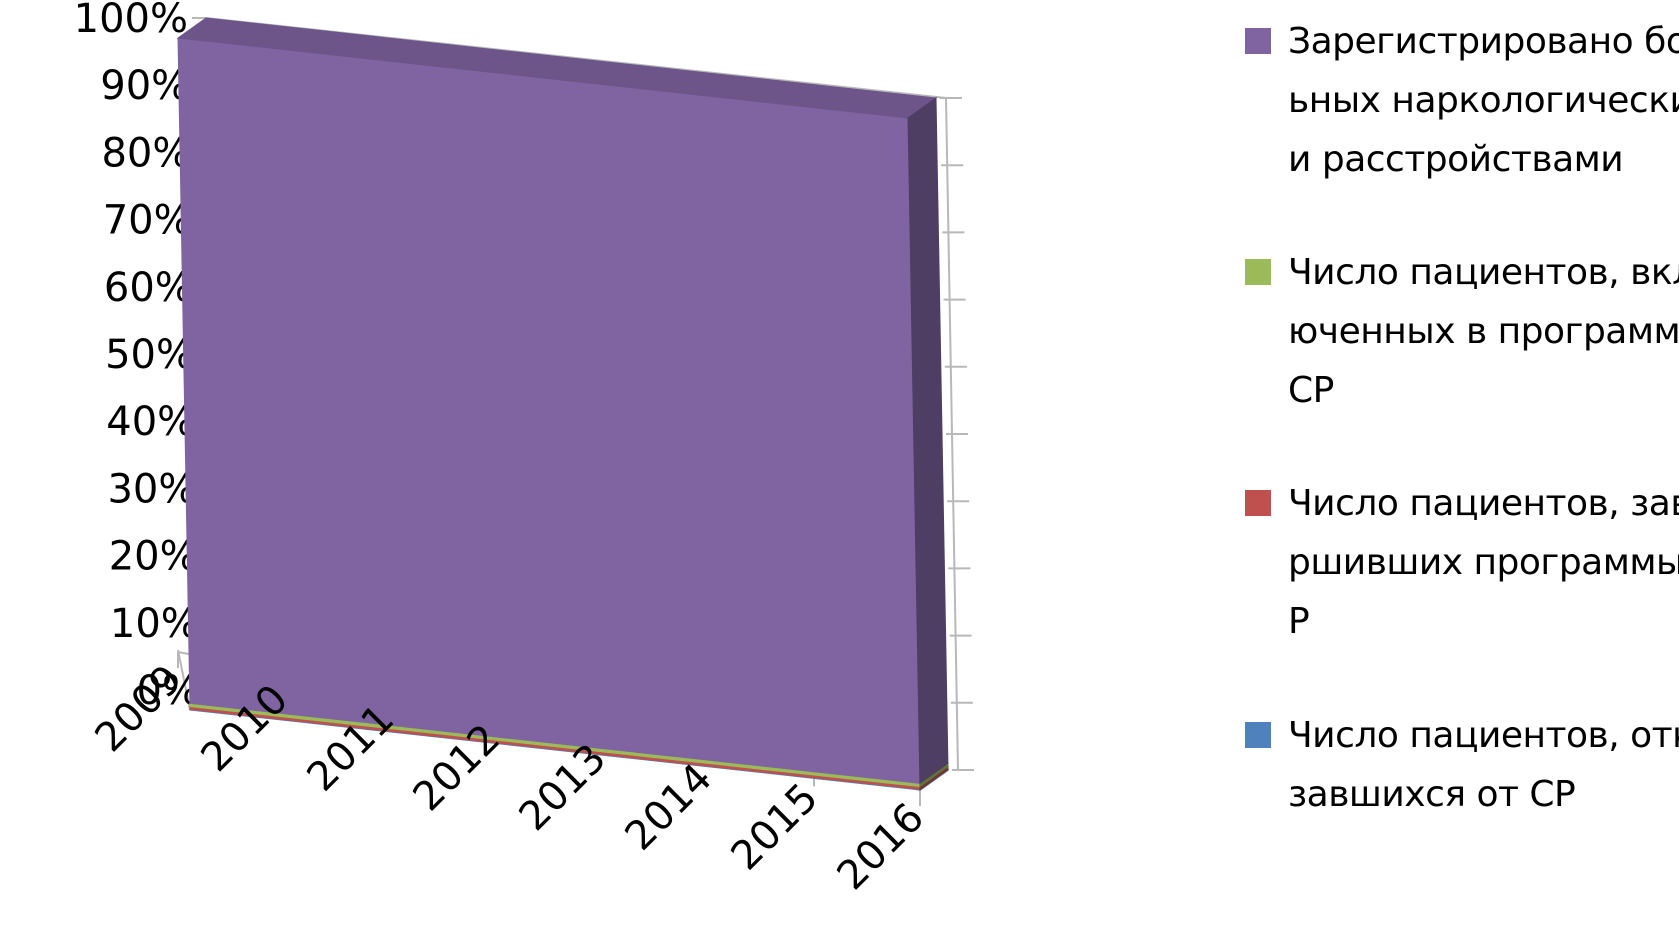  I want to click on y-tick-label: 40%, so click(150, 422).